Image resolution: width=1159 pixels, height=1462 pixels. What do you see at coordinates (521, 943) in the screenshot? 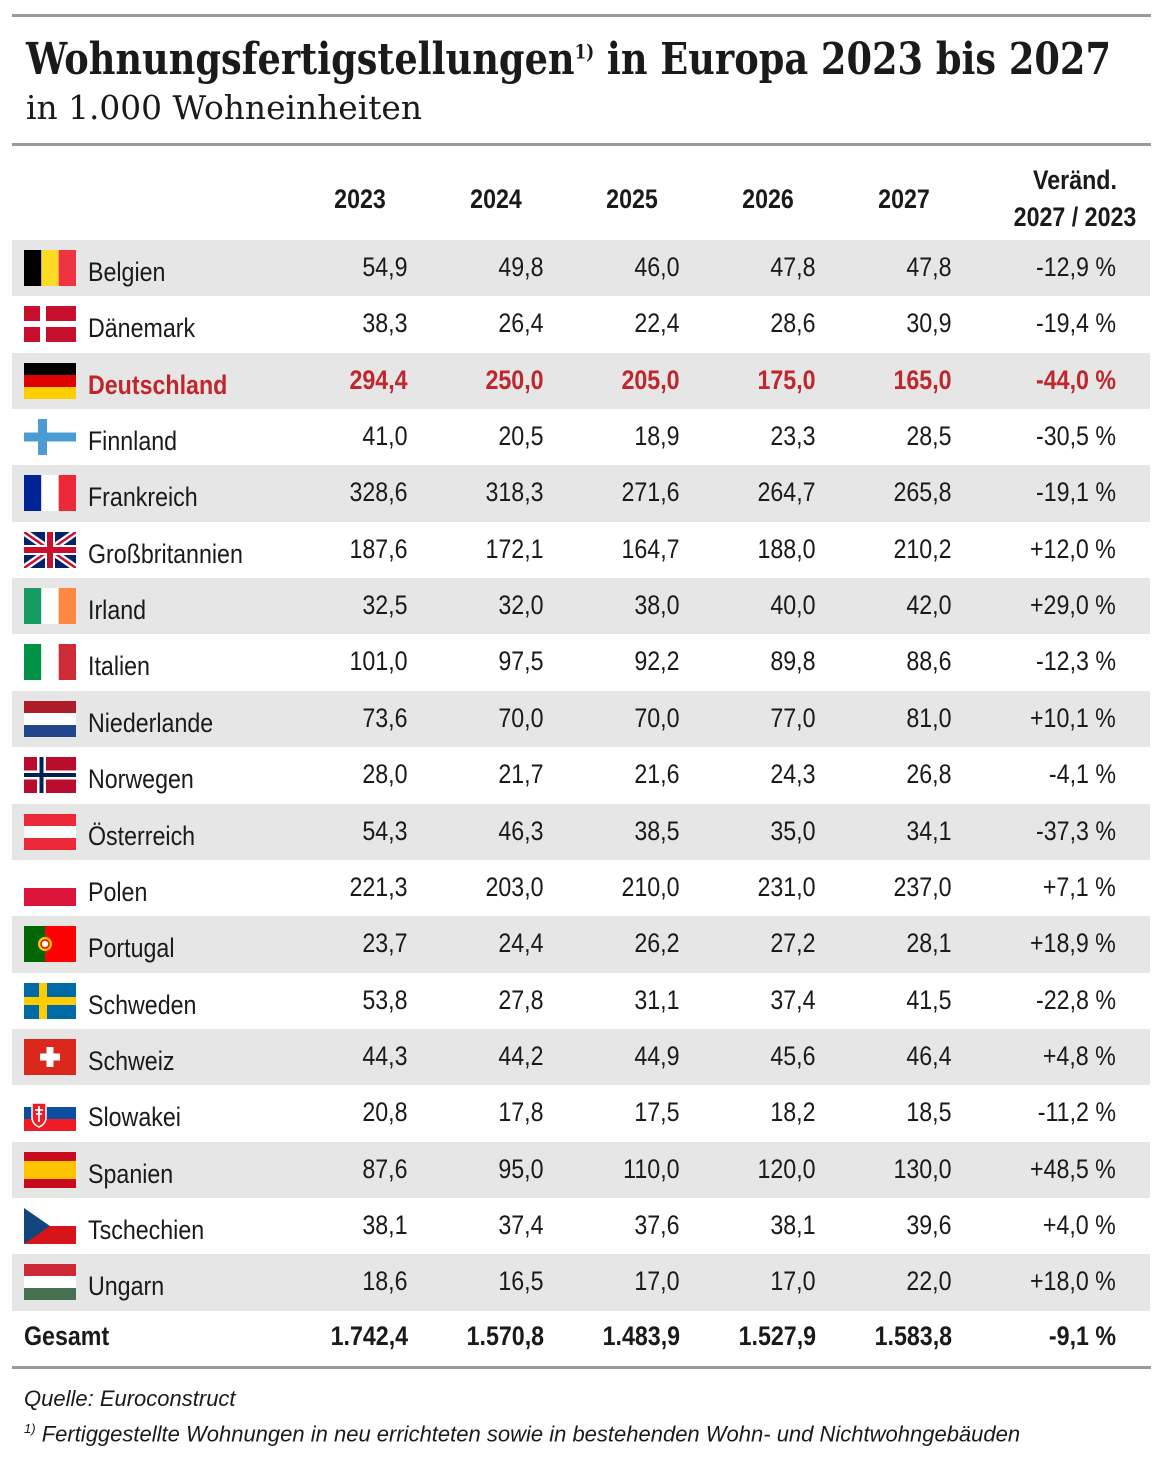
I see `value-cell: 24,4` at bounding box center [521, 943].